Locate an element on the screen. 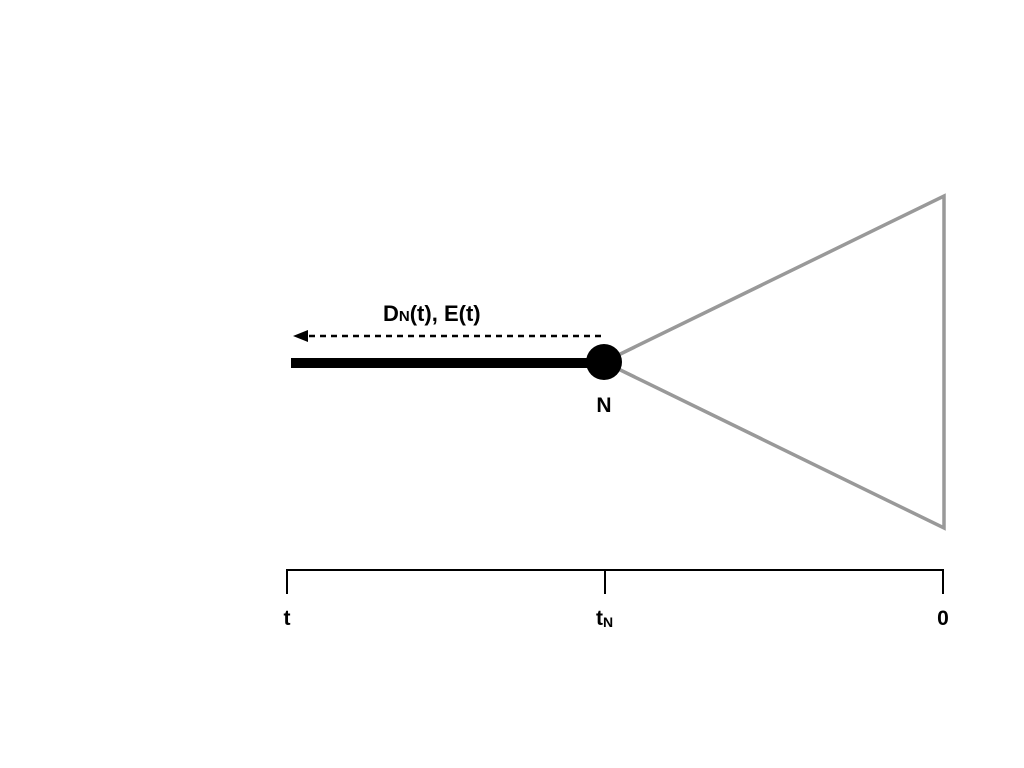 This screenshot has width=1024, height=768. axis-label-tn-main: t is located at coordinates (599, 618).